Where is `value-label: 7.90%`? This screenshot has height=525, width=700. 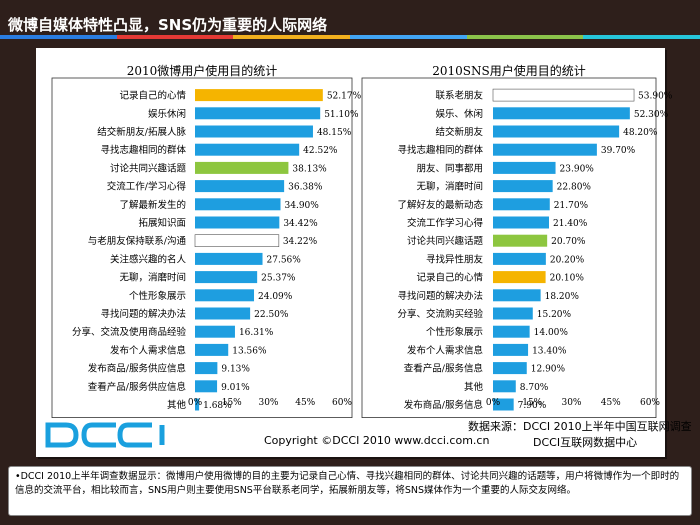
value-label: 7.90% is located at coordinates (532, 406).